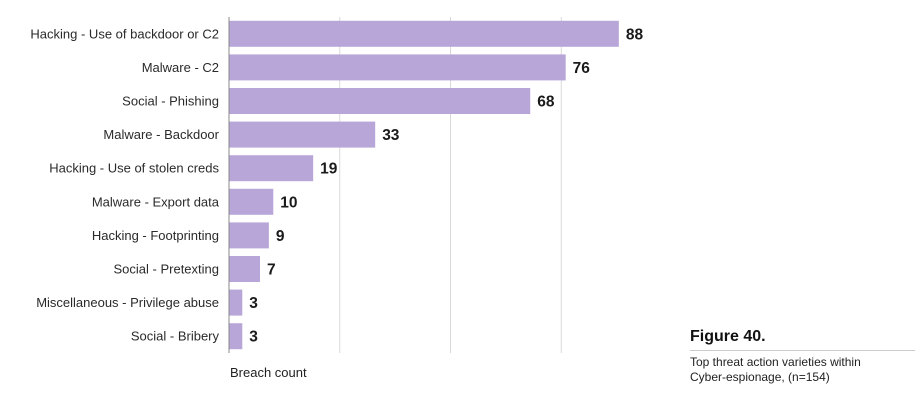 The height and width of the screenshot is (401, 921). Describe the element at coordinates (582, 68) in the screenshot. I see `value-label-2: 76` at that location.